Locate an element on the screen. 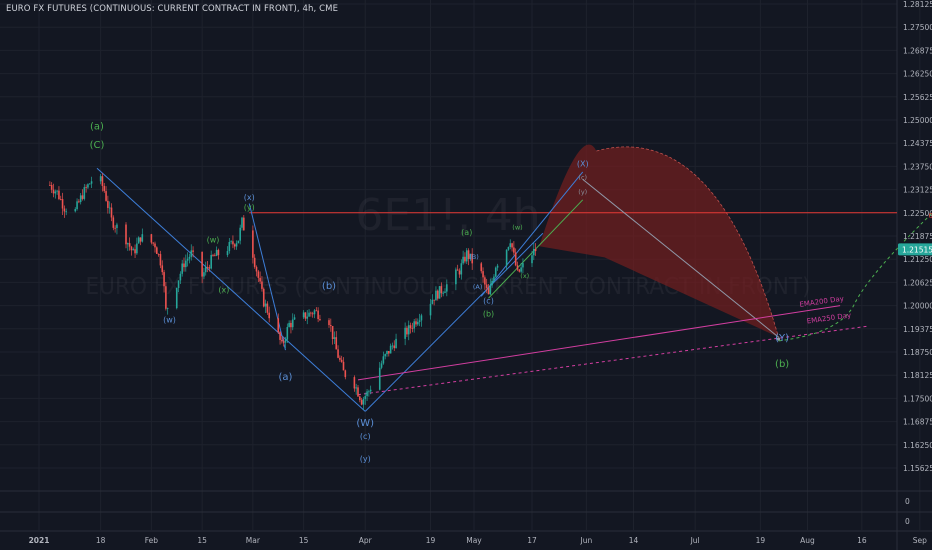 The width and height of the screenshot is (932, 550). y-tick-label: 1.20625 is located at coordinates (917, 282).